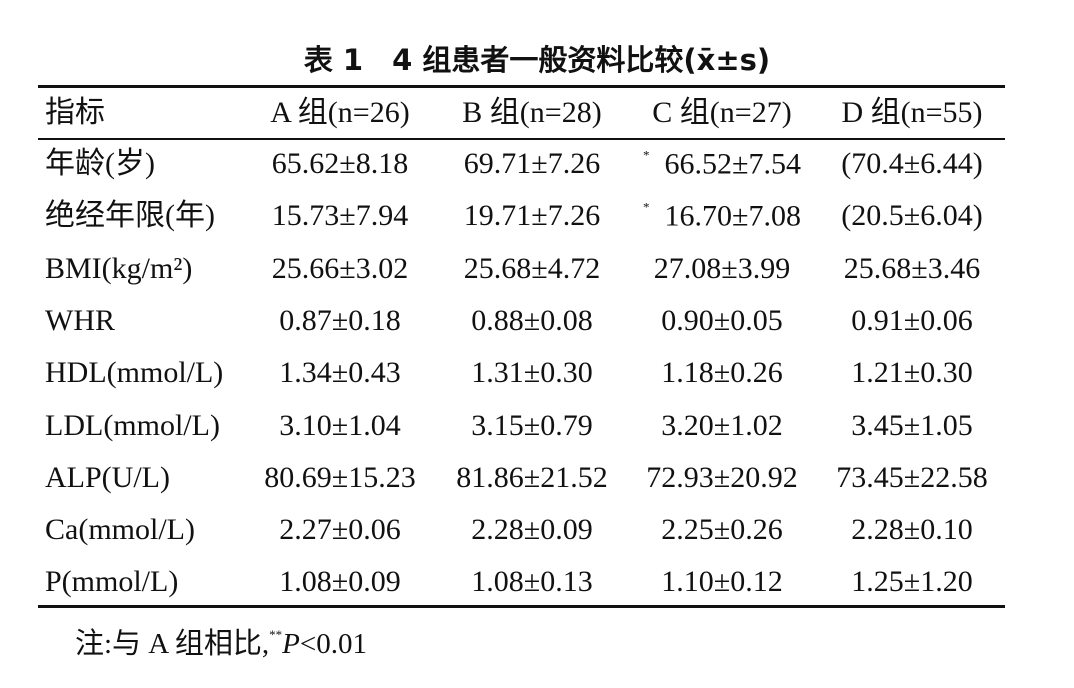 The height and width of the screenshot is (688, 1074). I want to click on cell-text: 66.52±7.54, so click(732, 164).